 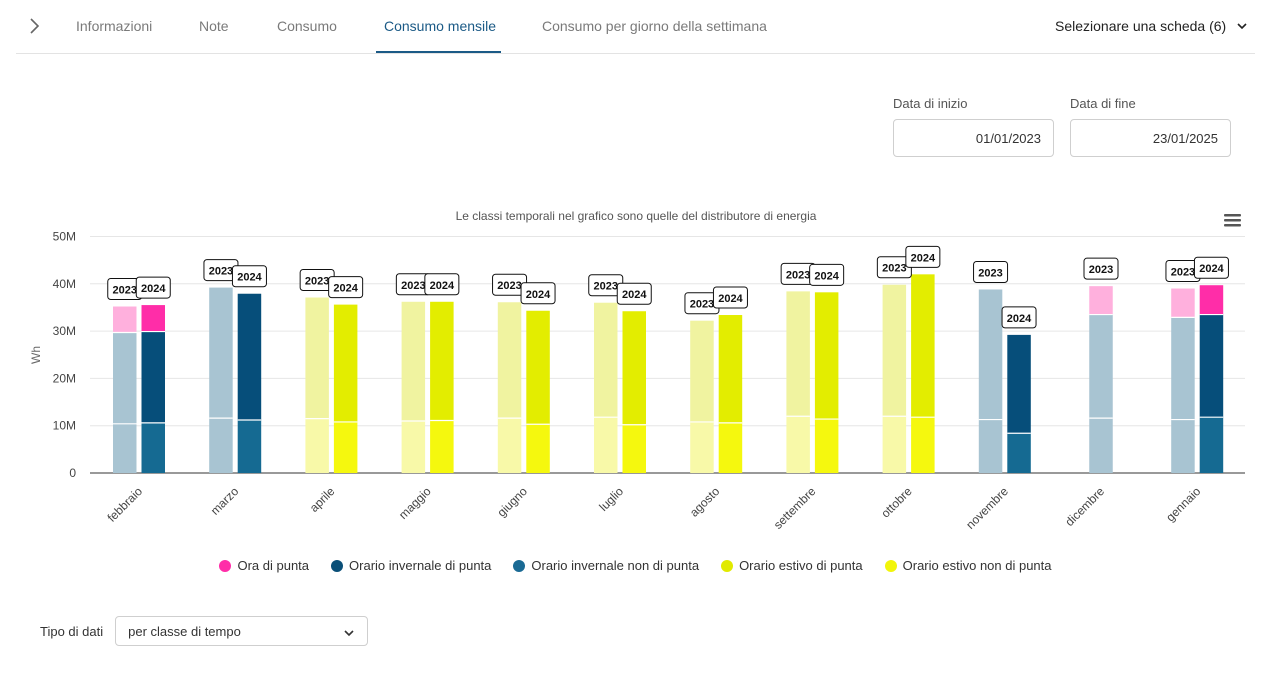 What do you see at coordinates (1150, 138) in the screenshot?
I see `end-date-input` at bounding box center [1150, 138].